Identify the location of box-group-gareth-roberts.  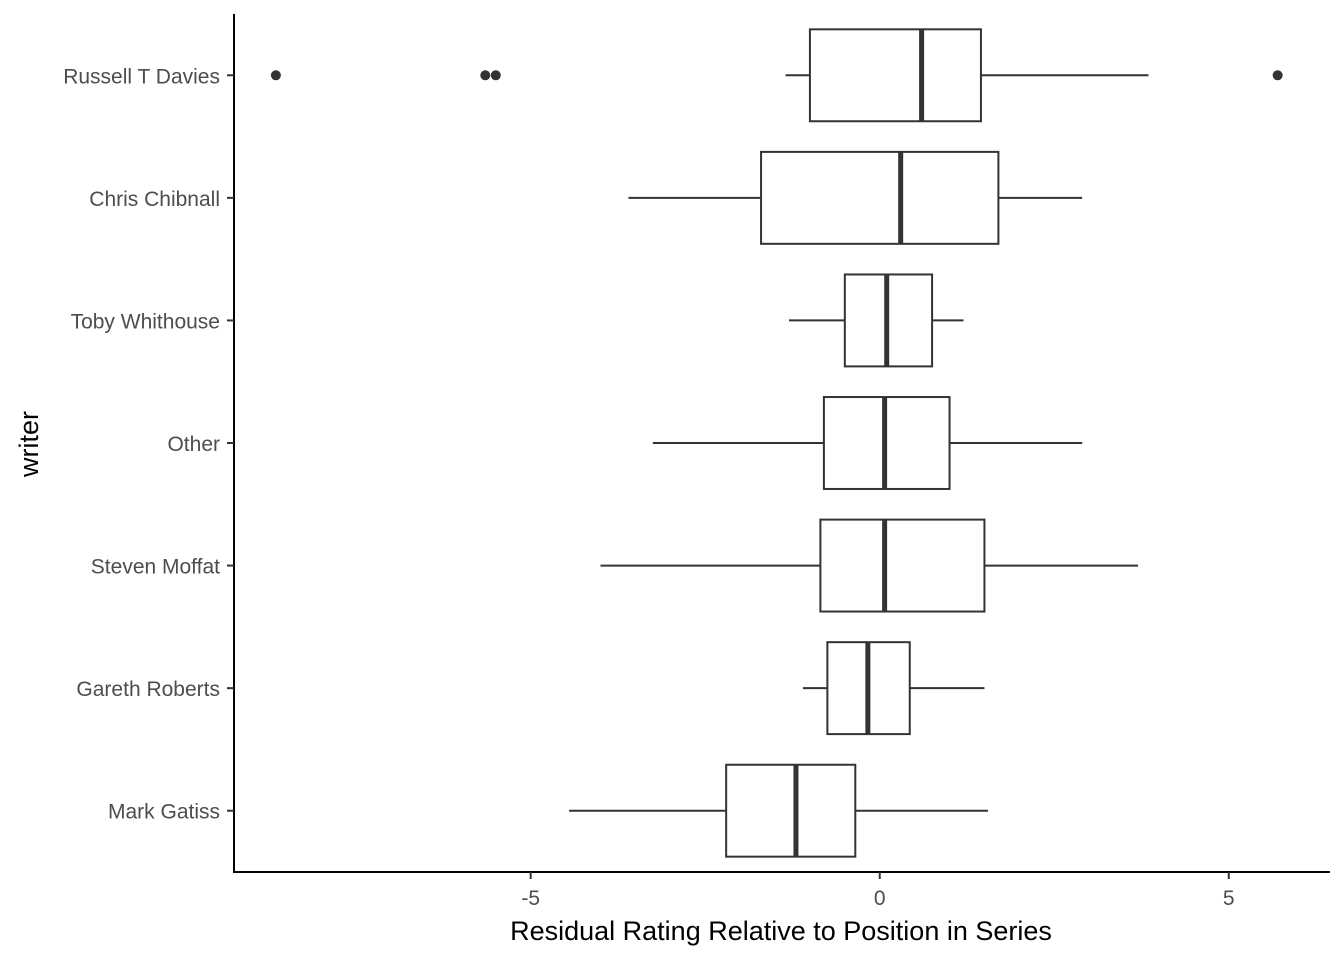
(893, 688).